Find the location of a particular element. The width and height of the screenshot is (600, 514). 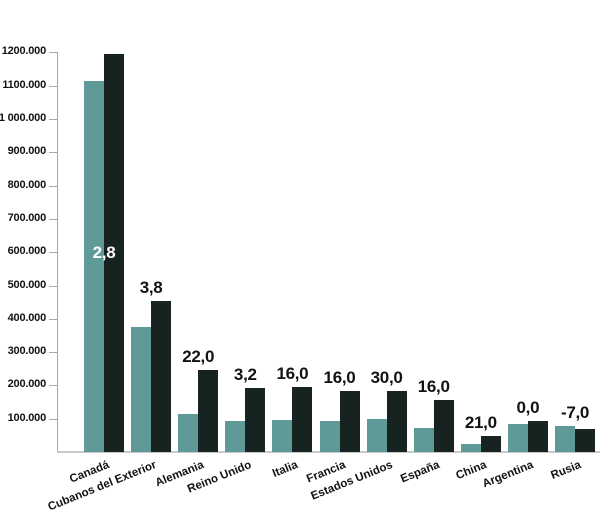

value-label: 3,2 is located at coordinates (245, 375).